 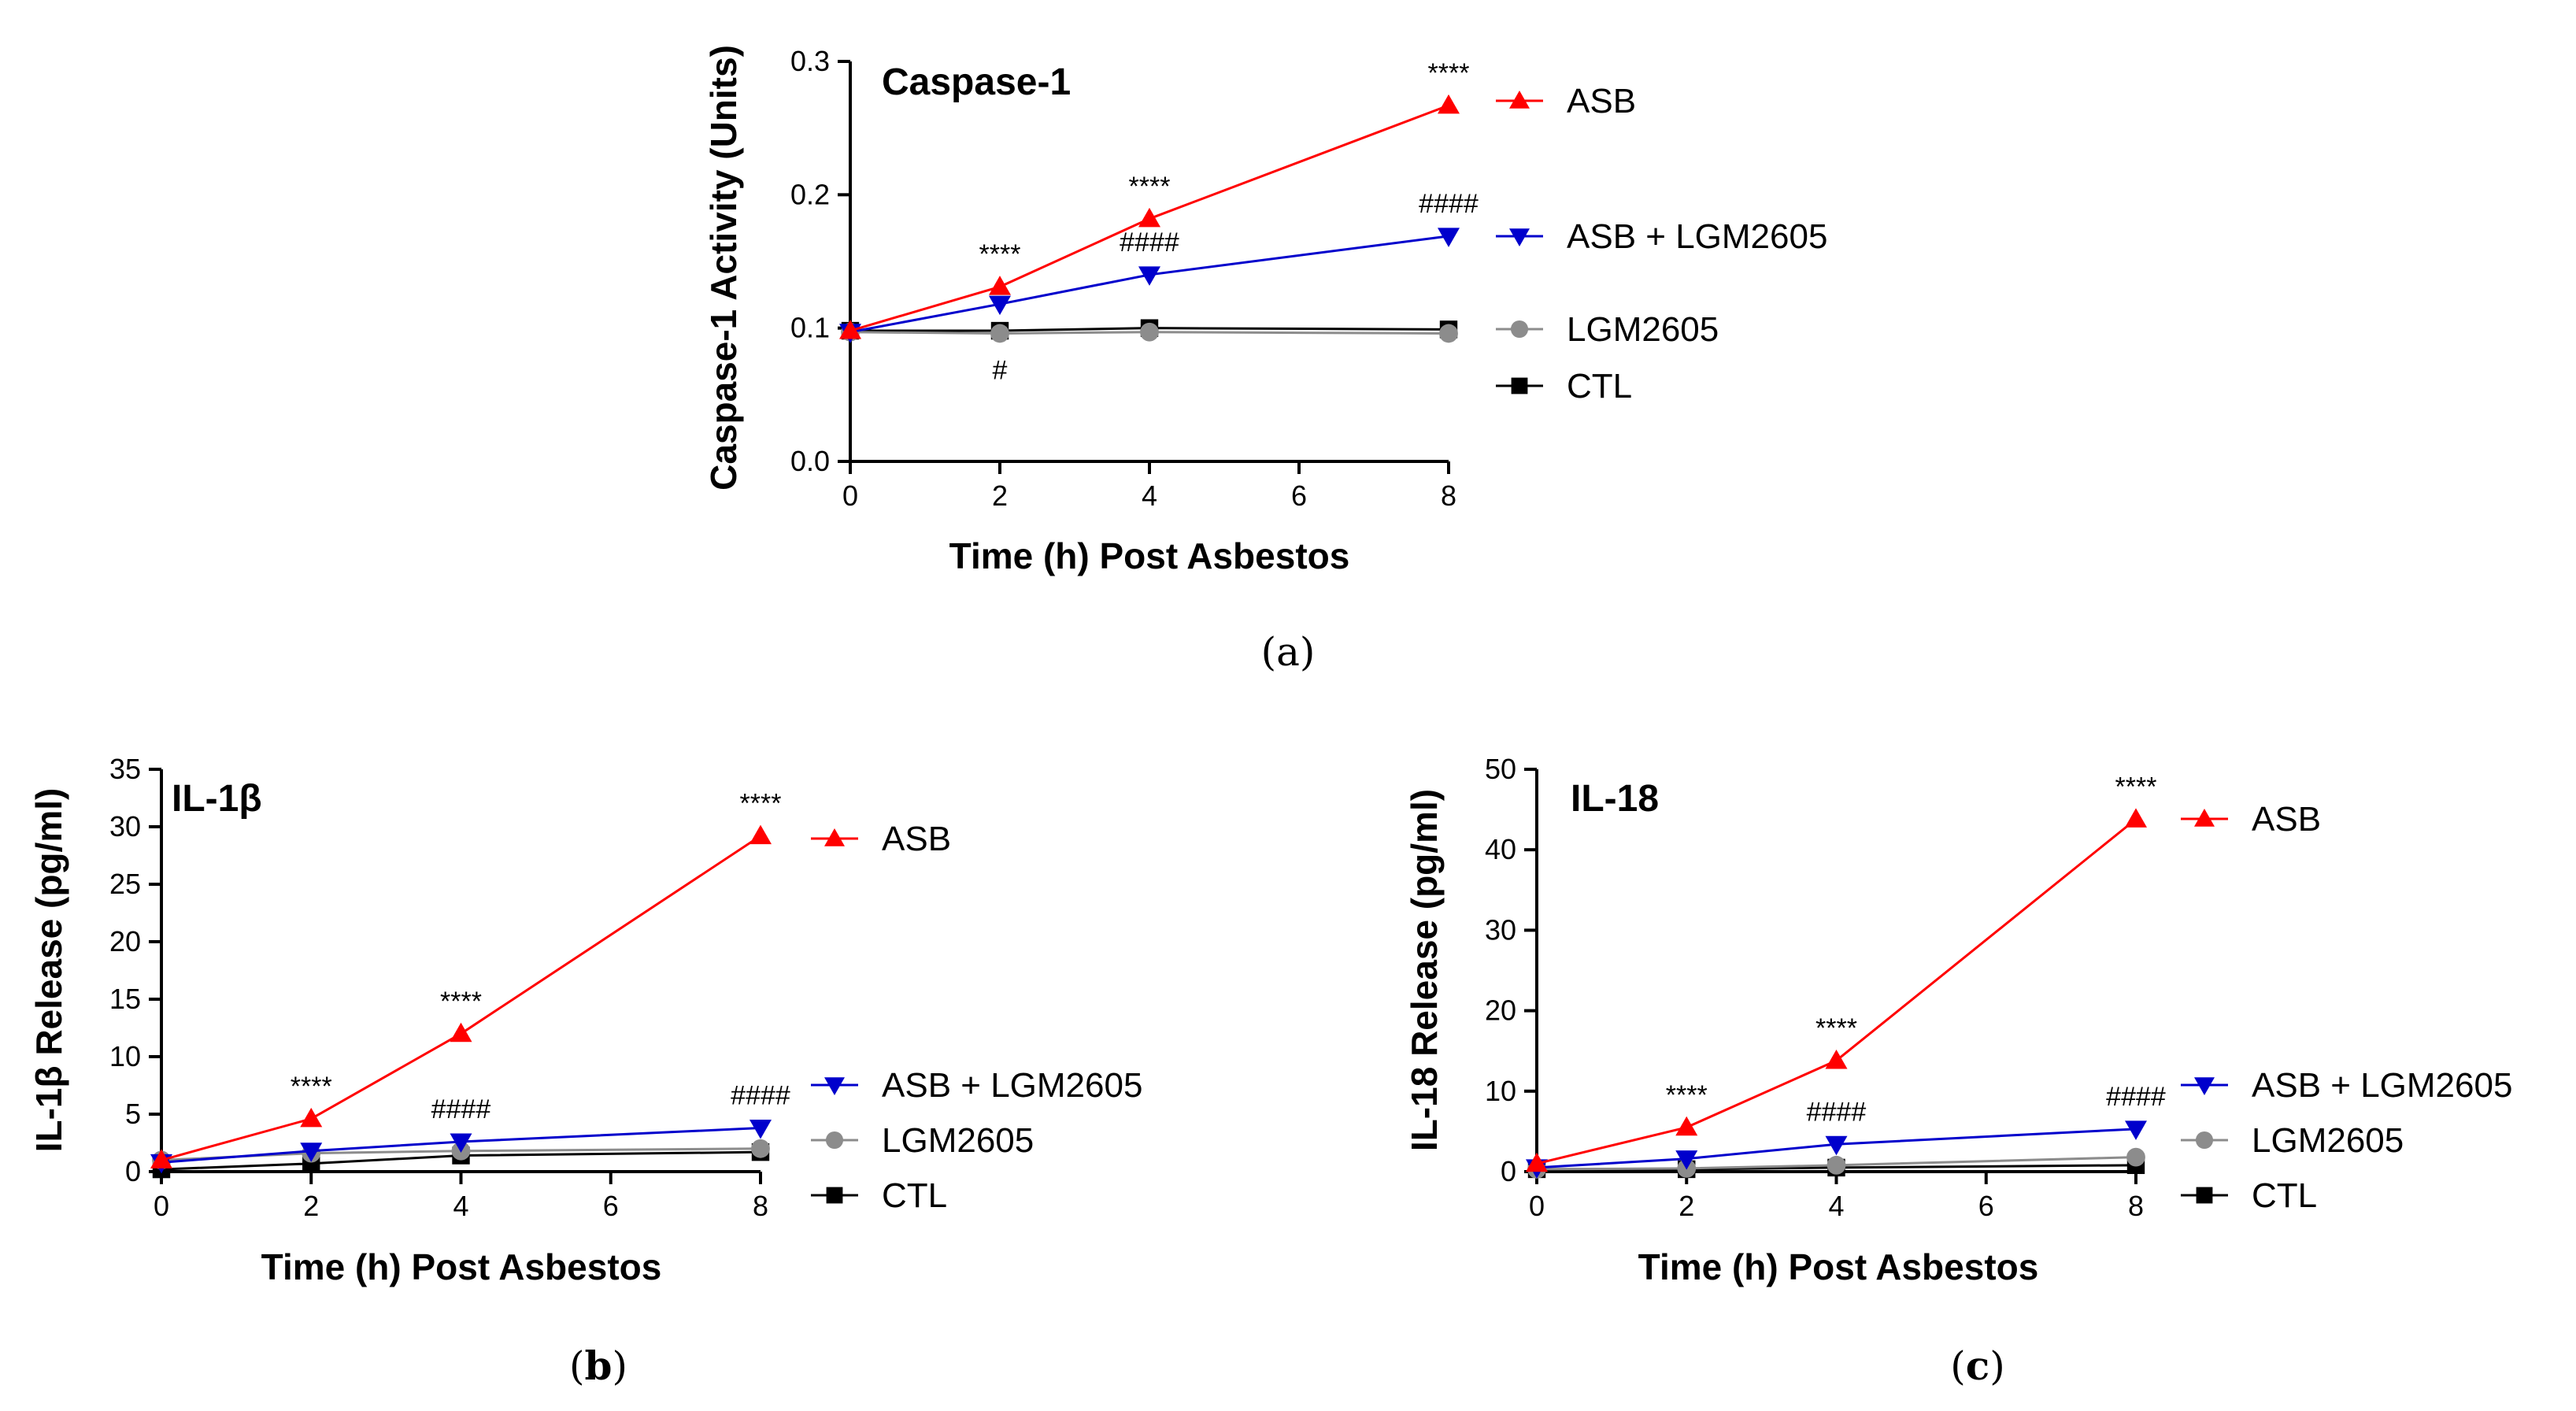 What do you see at coordinates (1500, 1091) in the screenshot?
I see `y-tick-label: 10` at bounding box center [1500, 1091].